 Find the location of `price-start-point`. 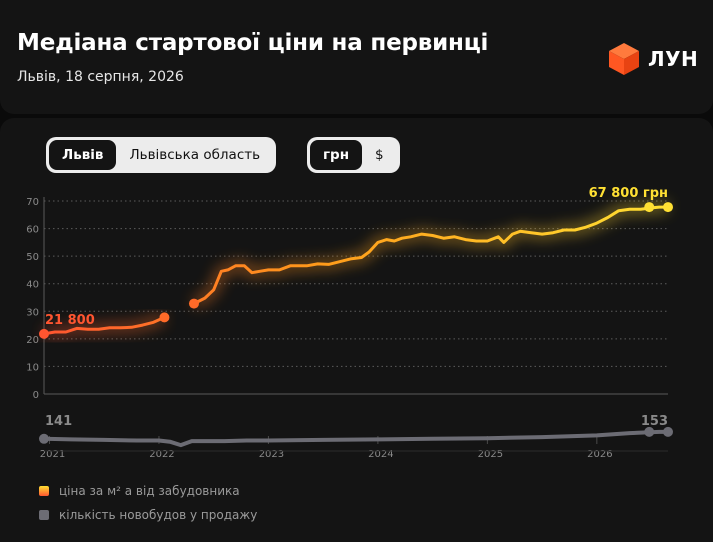

price-start-point is located at coordinates (44, 333).